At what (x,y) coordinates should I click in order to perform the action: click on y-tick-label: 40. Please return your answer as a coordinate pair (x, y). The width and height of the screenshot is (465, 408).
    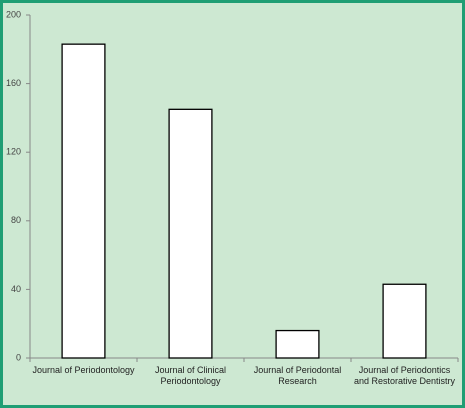
    Looking at the image, I should click on (16, 289).